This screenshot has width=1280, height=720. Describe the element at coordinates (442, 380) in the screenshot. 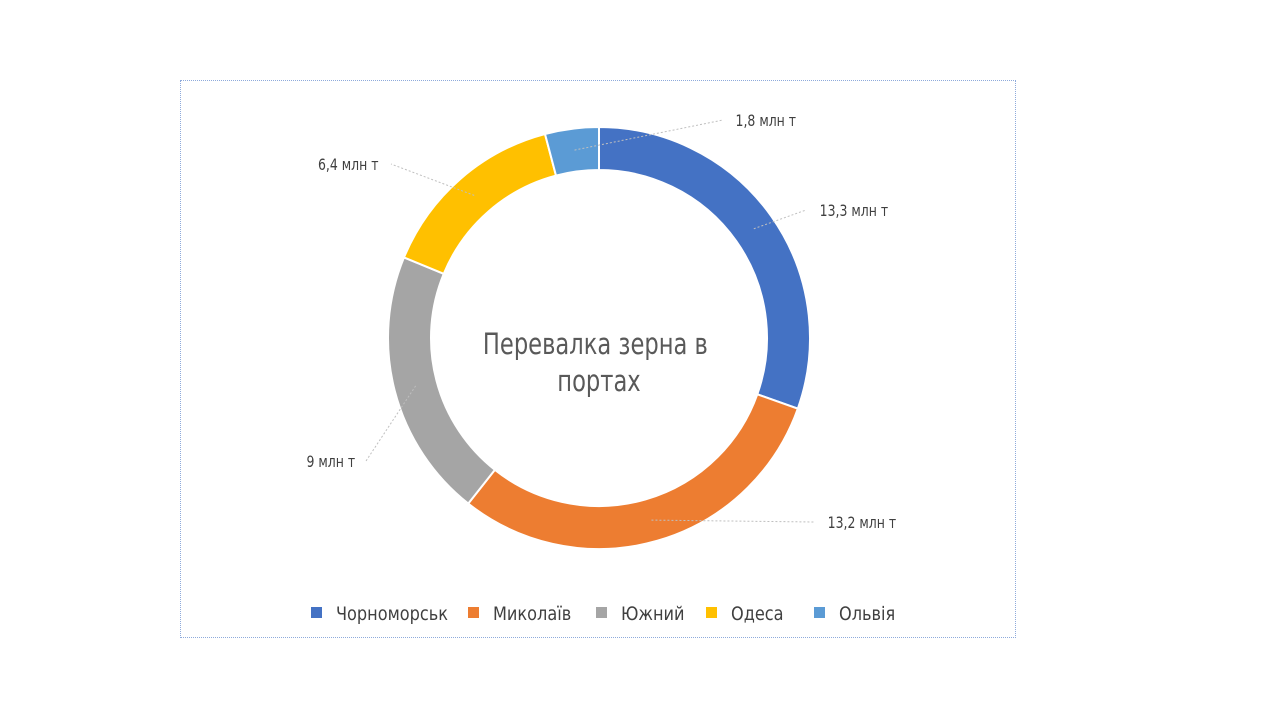

I see `slice-южний` at that location.